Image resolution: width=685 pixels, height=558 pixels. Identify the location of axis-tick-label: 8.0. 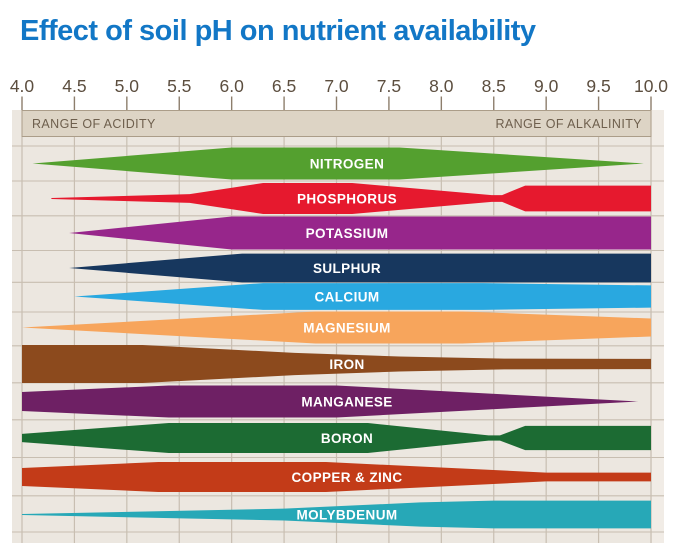
(441, 86).